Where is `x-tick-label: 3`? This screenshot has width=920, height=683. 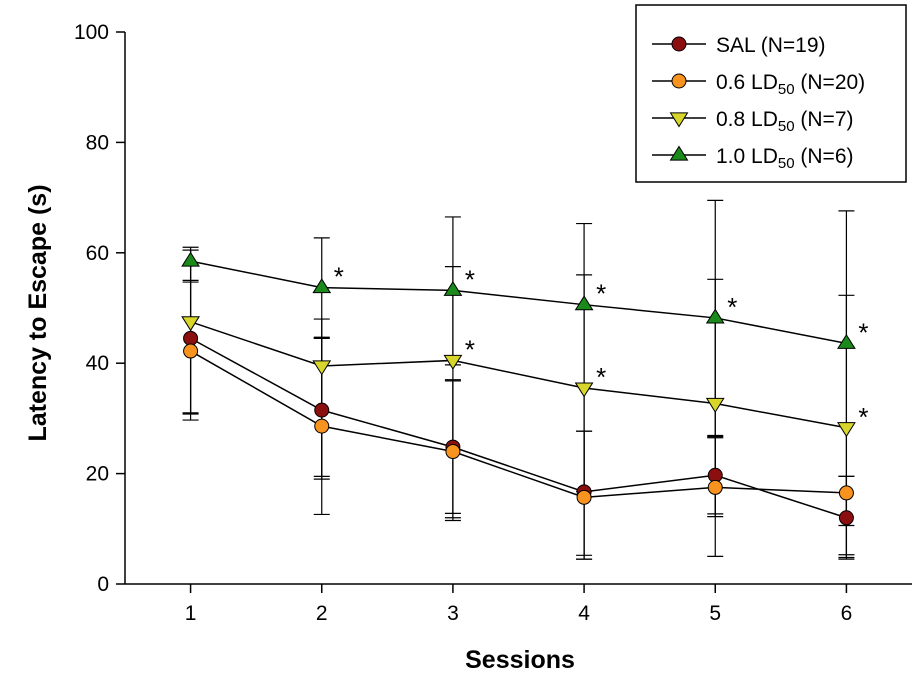 x-tick-label: 3 is located at coordinates (453, 613).